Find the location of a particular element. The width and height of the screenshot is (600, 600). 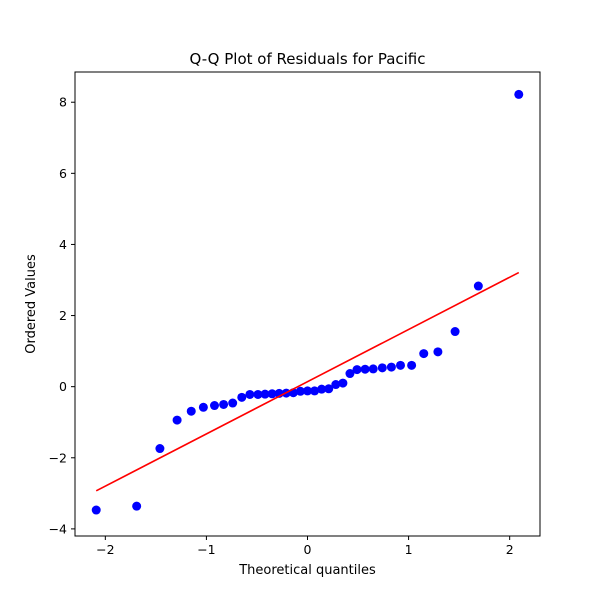

x-tick-label: 0 is located at coordinates (308, 549).